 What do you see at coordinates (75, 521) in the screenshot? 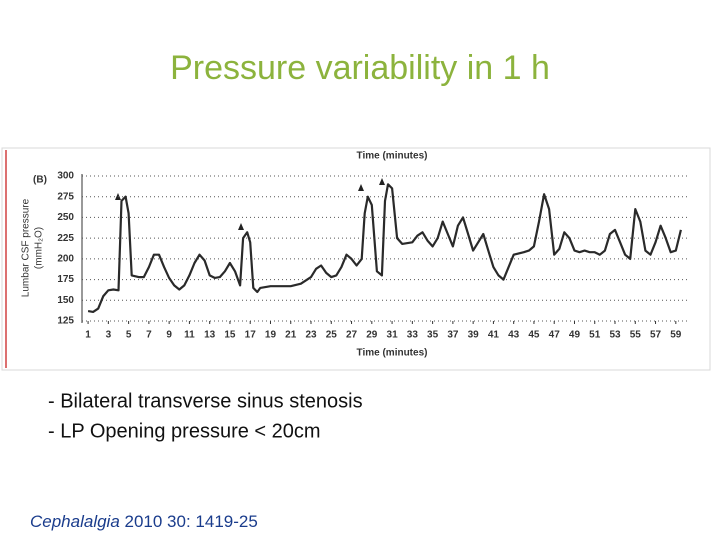
I see `citation-journal: Cephalalgia` at bounding box center [75, 521].